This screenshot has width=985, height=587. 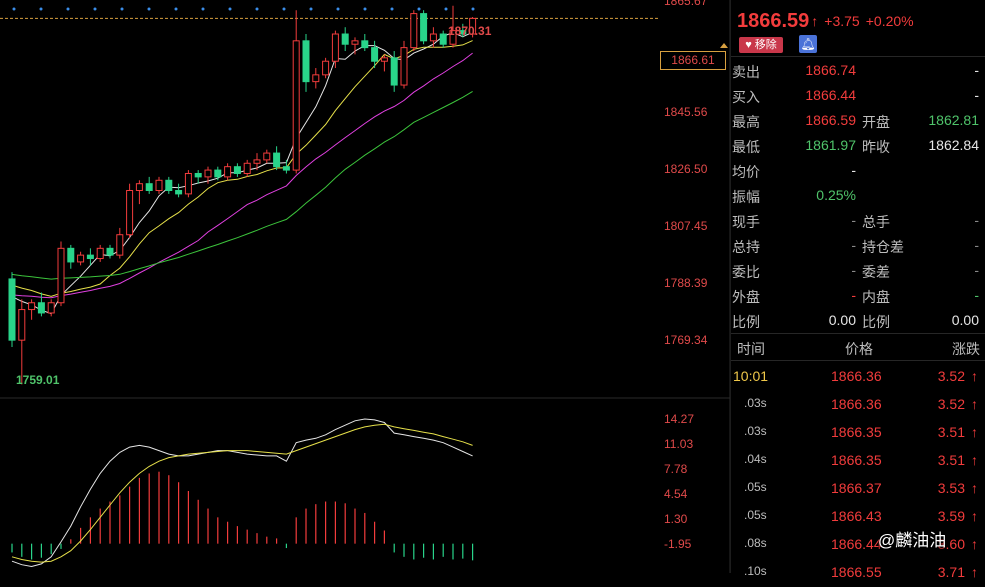 I want to click on tick-time: 10:01, so click(x=751, y=376).